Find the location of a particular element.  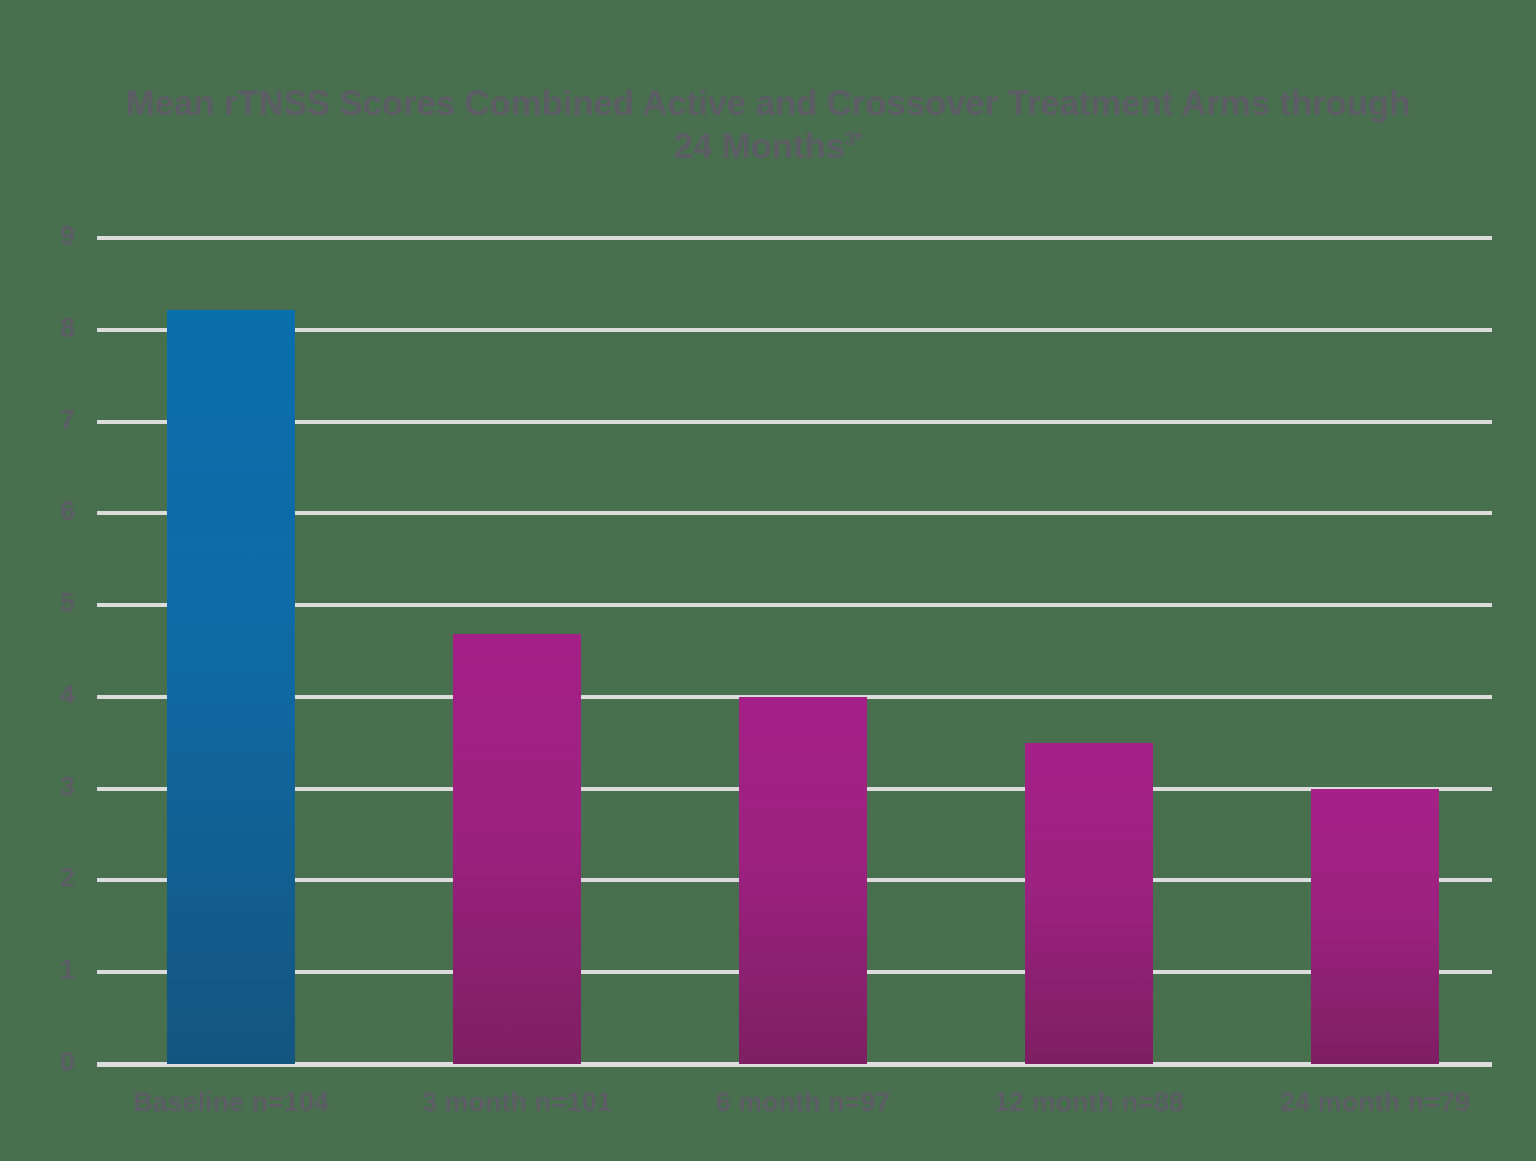

gridline-8: 8 is located at coordinates (776, 327).